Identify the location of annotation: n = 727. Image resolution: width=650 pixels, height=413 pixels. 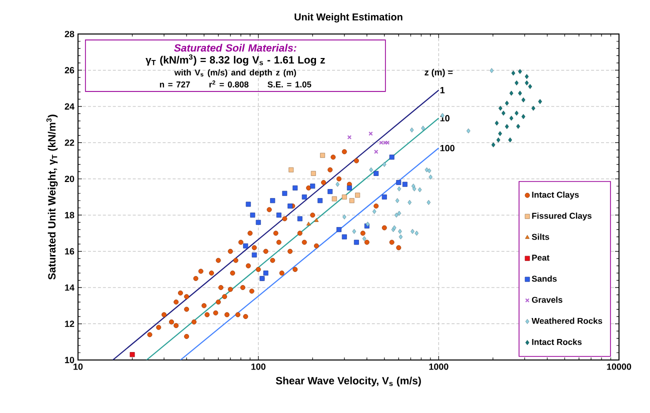
(175, 84).